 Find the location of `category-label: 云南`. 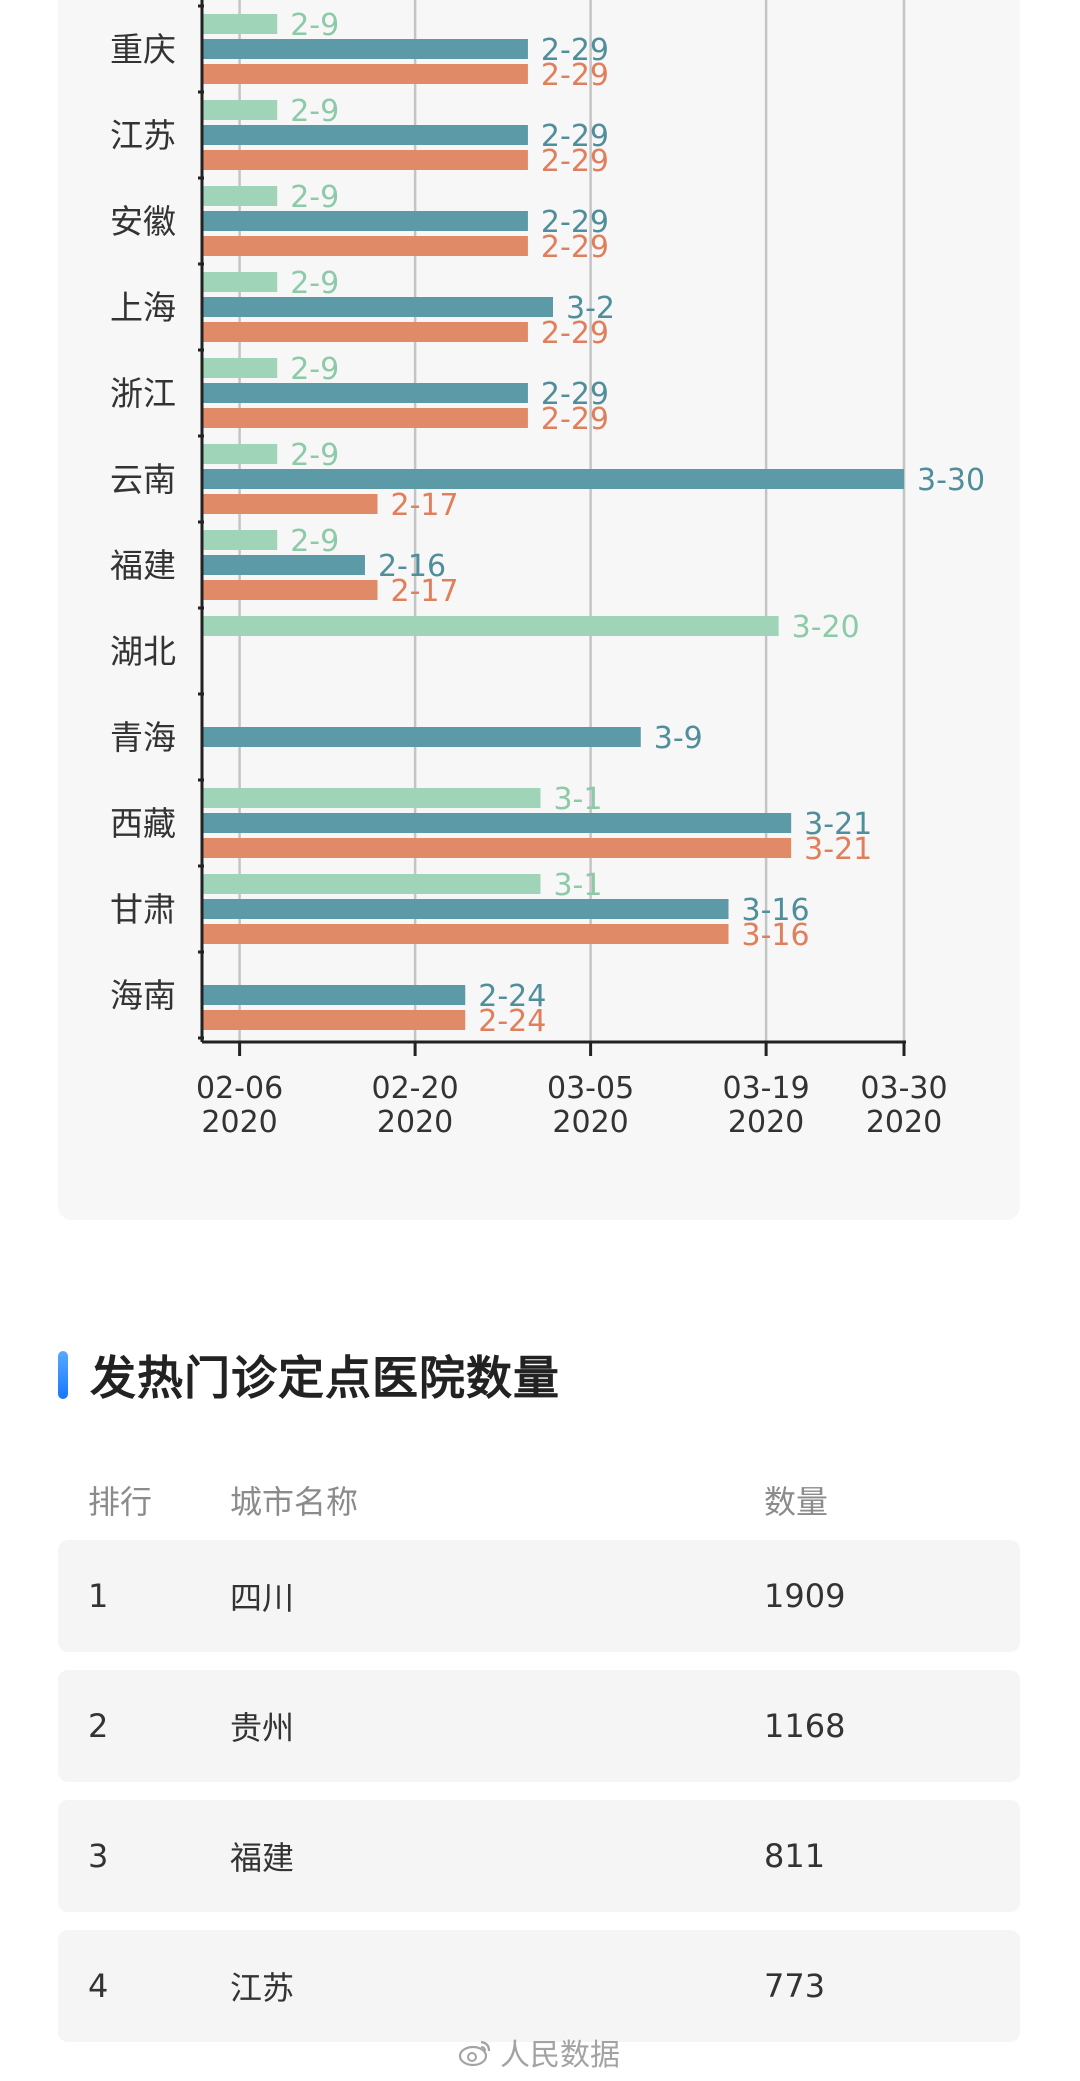

category-label: 云南 is located at coordinates (143, 479).